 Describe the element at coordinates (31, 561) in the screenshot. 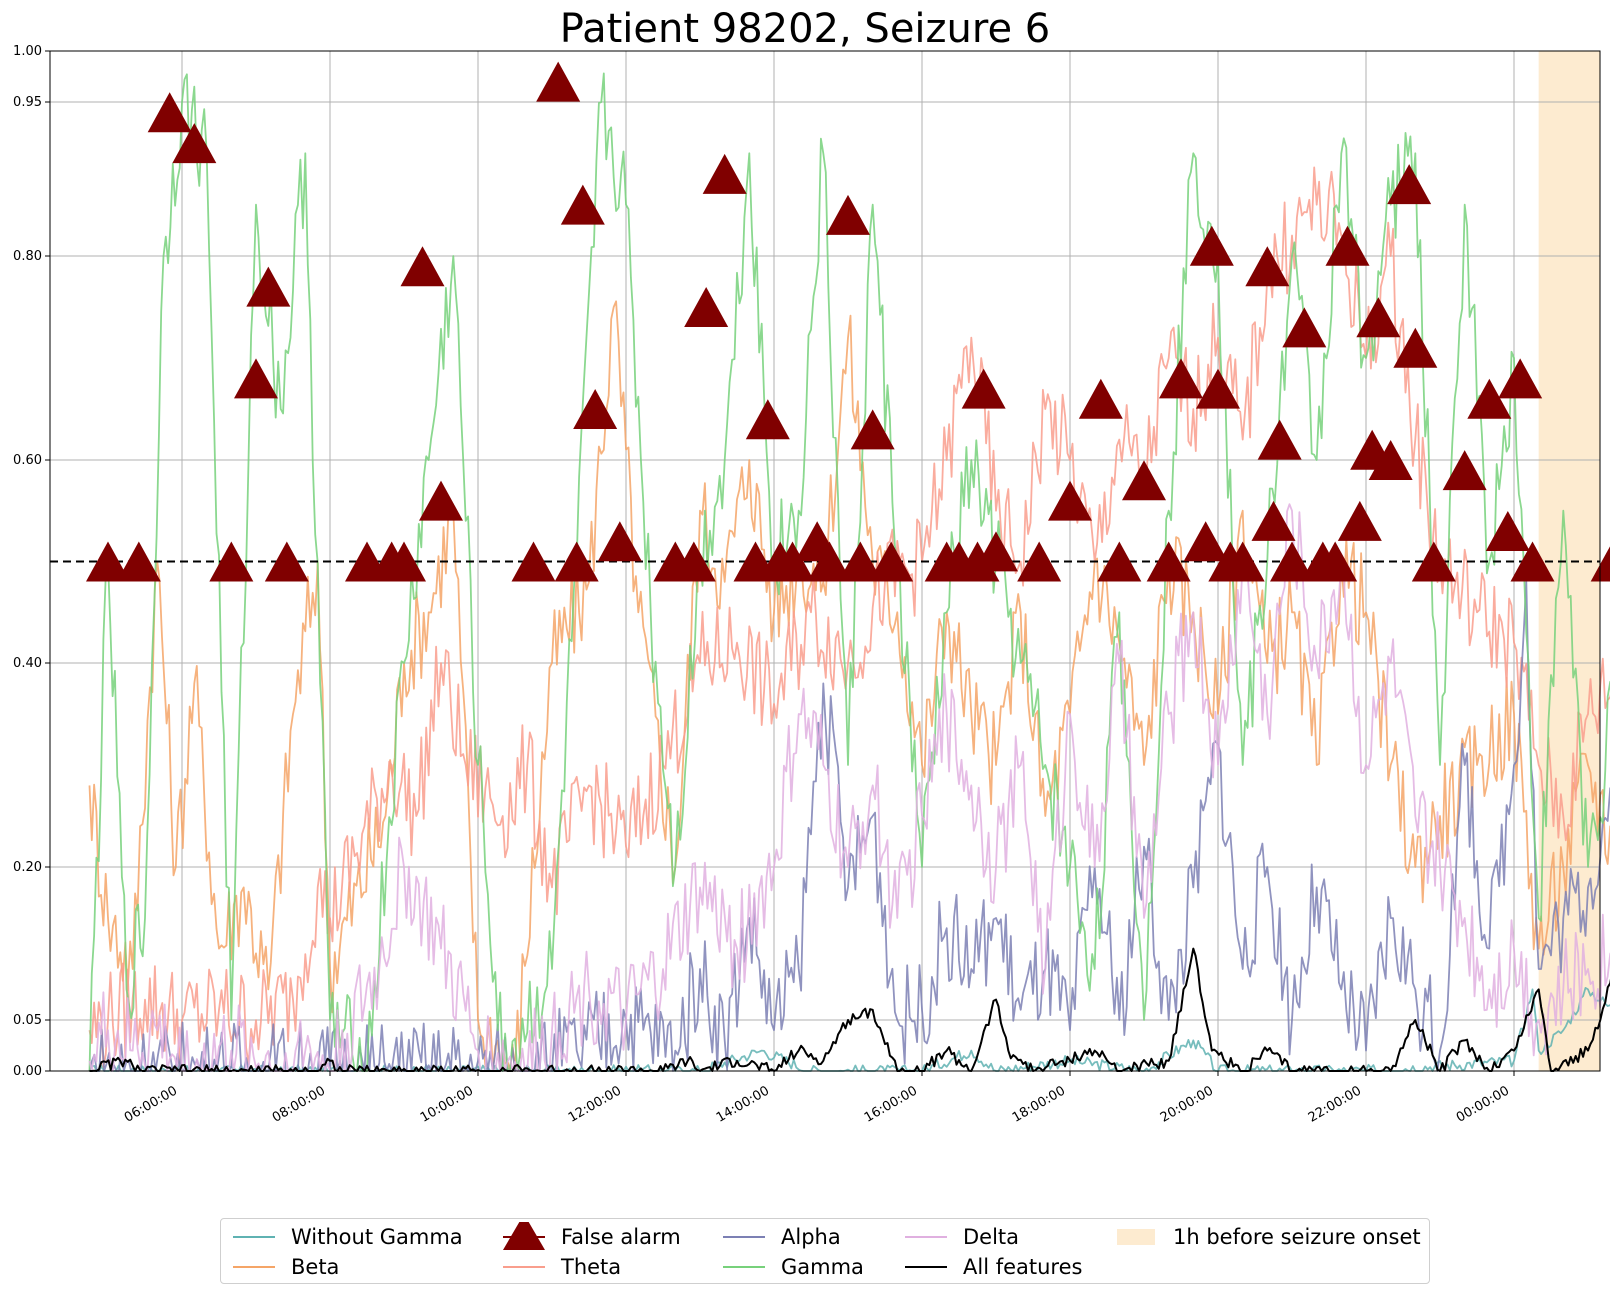

I see `y-axis: 0.00 0.05 0.20 0.40 0.60 0.80 0.95 1.00` at that location.